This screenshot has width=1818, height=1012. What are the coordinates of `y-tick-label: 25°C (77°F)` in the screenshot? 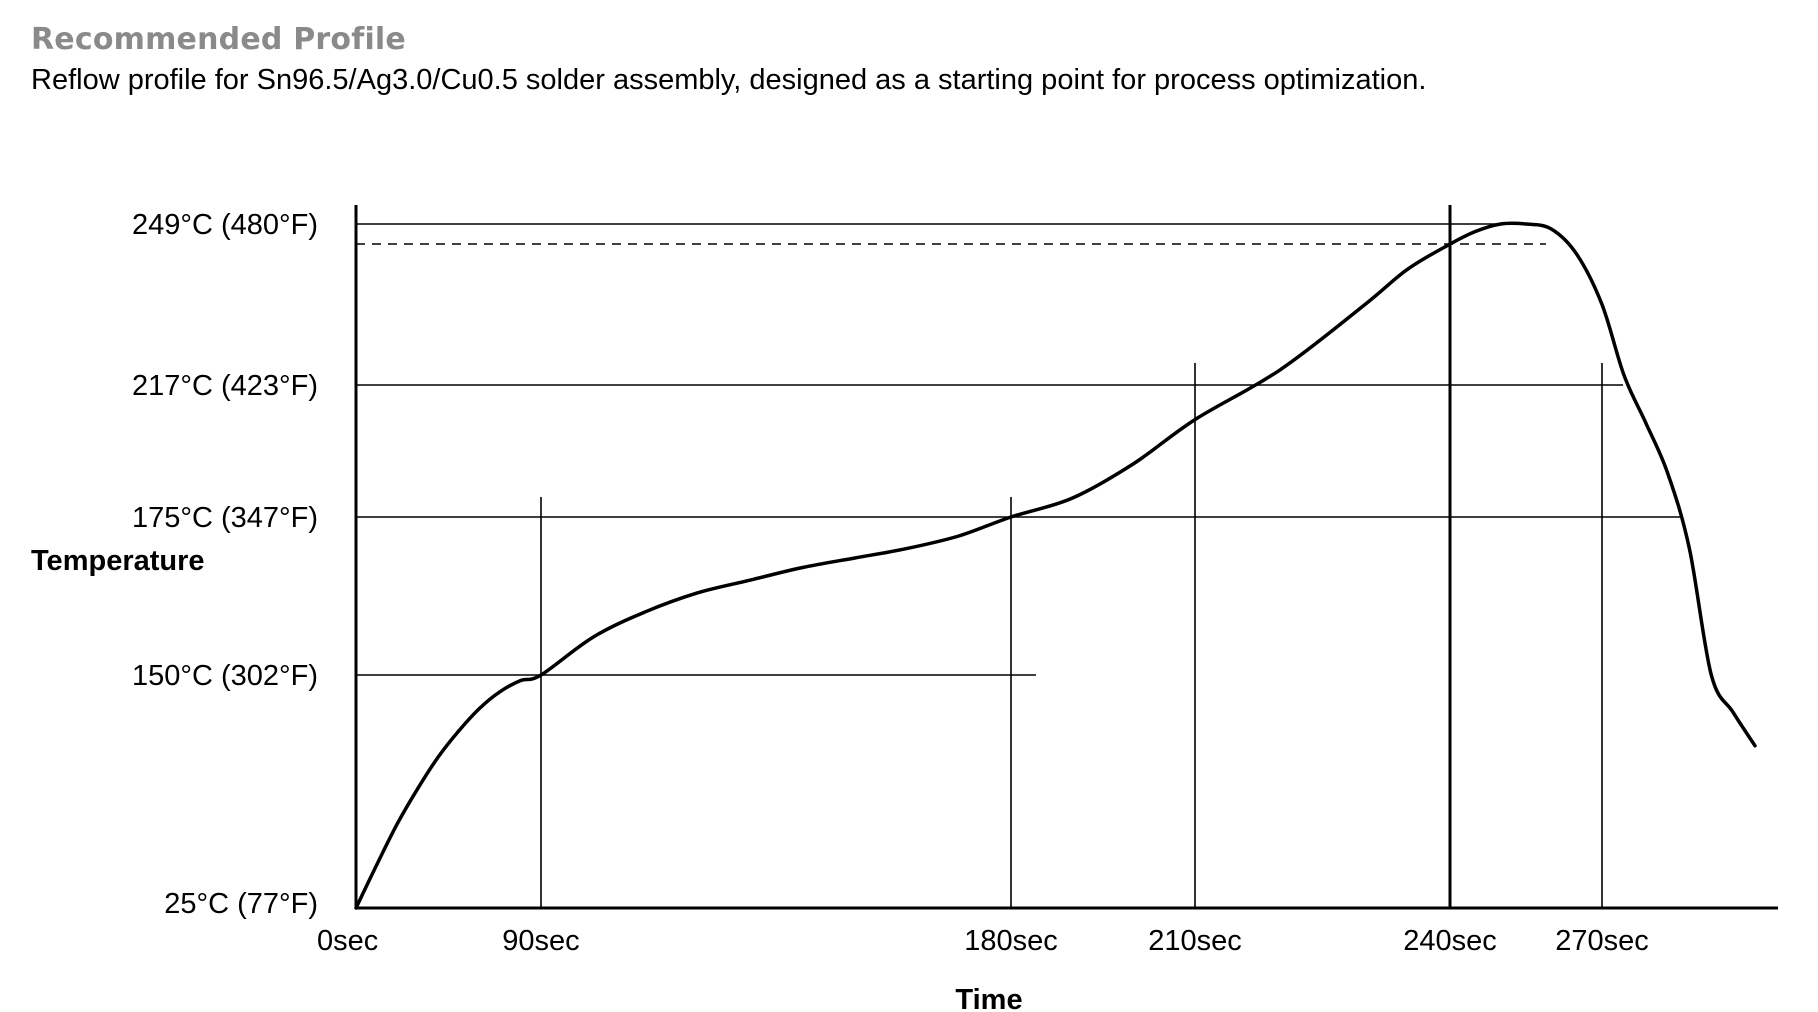 It's located at (241, 904).